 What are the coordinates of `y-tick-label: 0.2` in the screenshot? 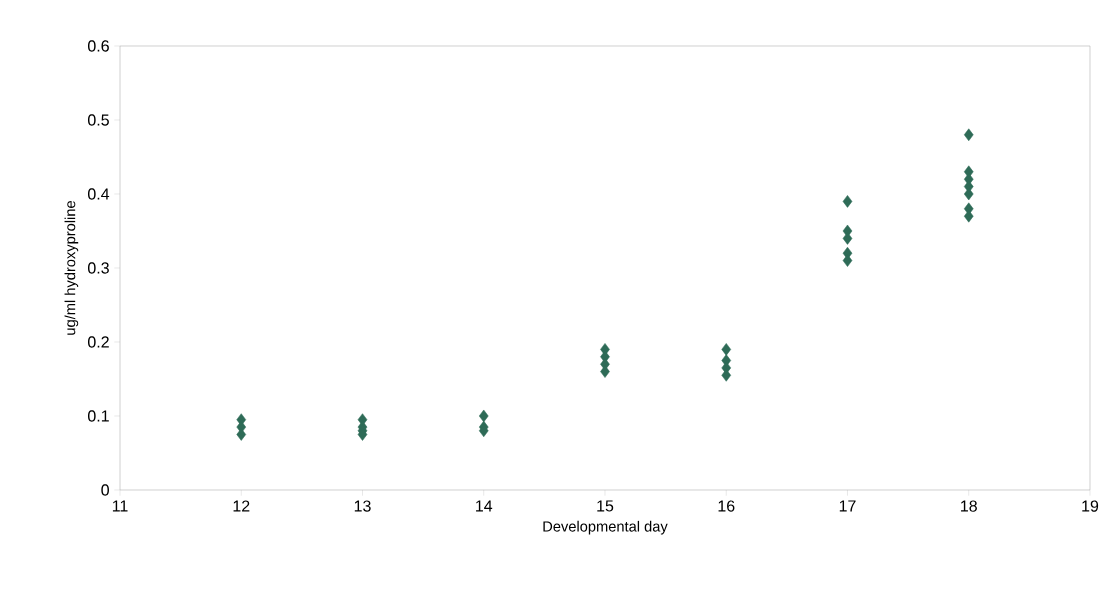 It's located at (98, 342).